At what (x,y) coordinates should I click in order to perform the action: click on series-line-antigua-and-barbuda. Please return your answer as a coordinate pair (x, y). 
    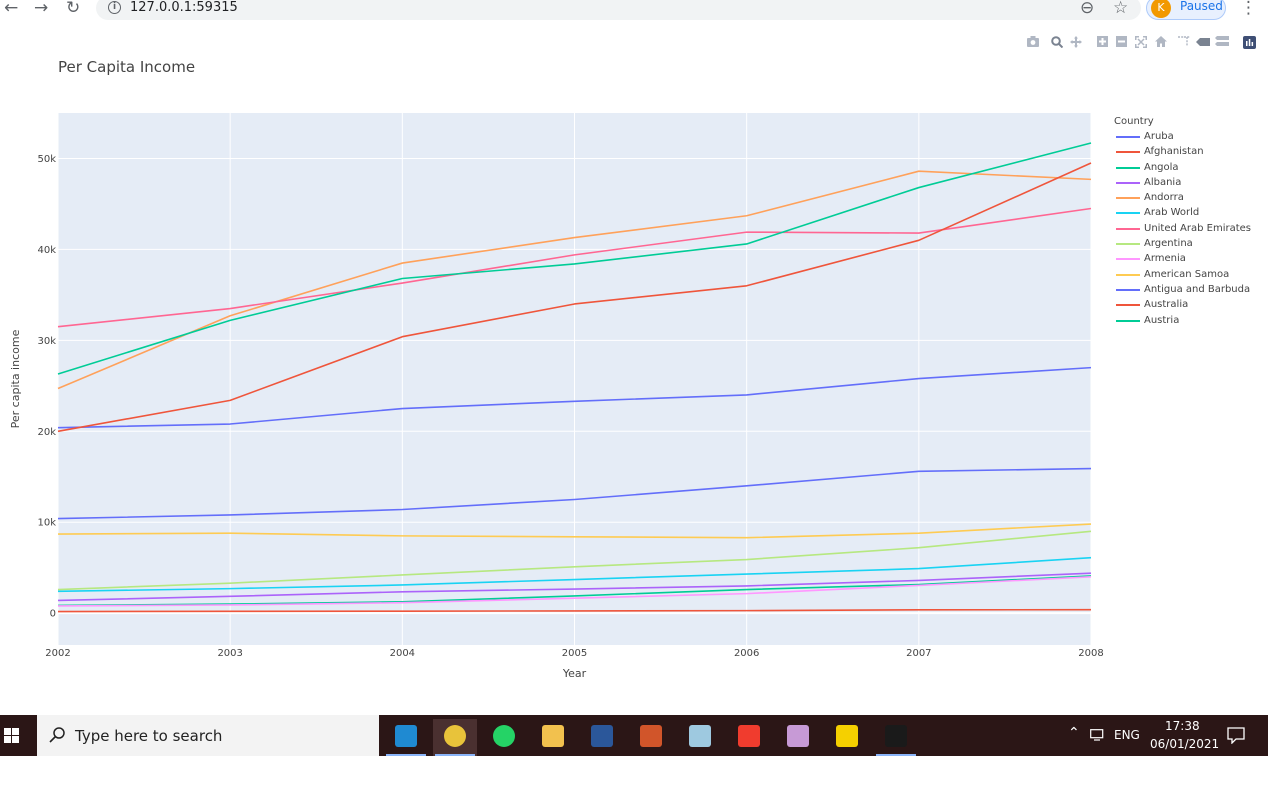
    Looking at the image, I should click on (574, 493).